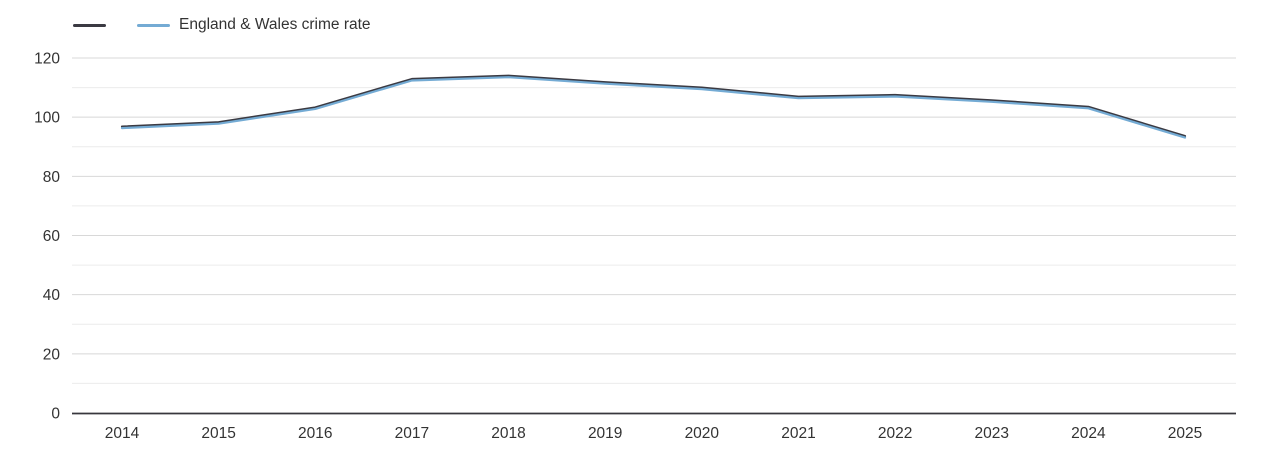 The width and height of the screenshot is (1270, 450). What do you see at coordinates (1088, 433) in the screenshot?
I see `x-tick-label: 2024` at bounding box center [1088, 433].